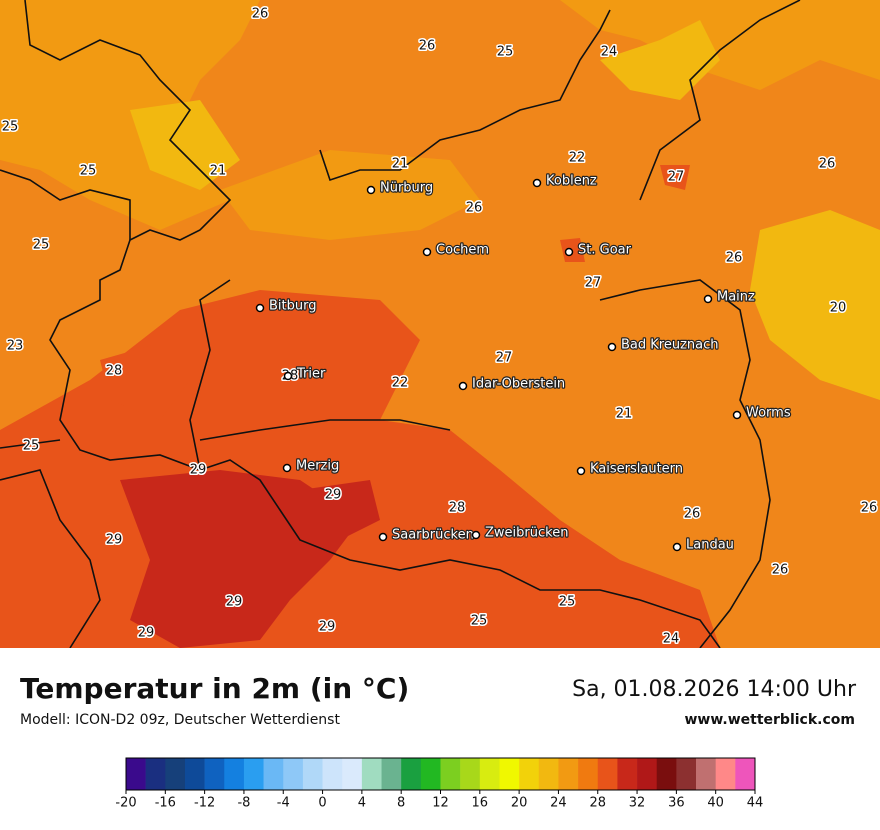 This screenshot has height=830, width=880. What do you see at coordinates (770, 720) in the screenshot?
I see `website: www.wetterblick.com` at bounding box center [770, 720].